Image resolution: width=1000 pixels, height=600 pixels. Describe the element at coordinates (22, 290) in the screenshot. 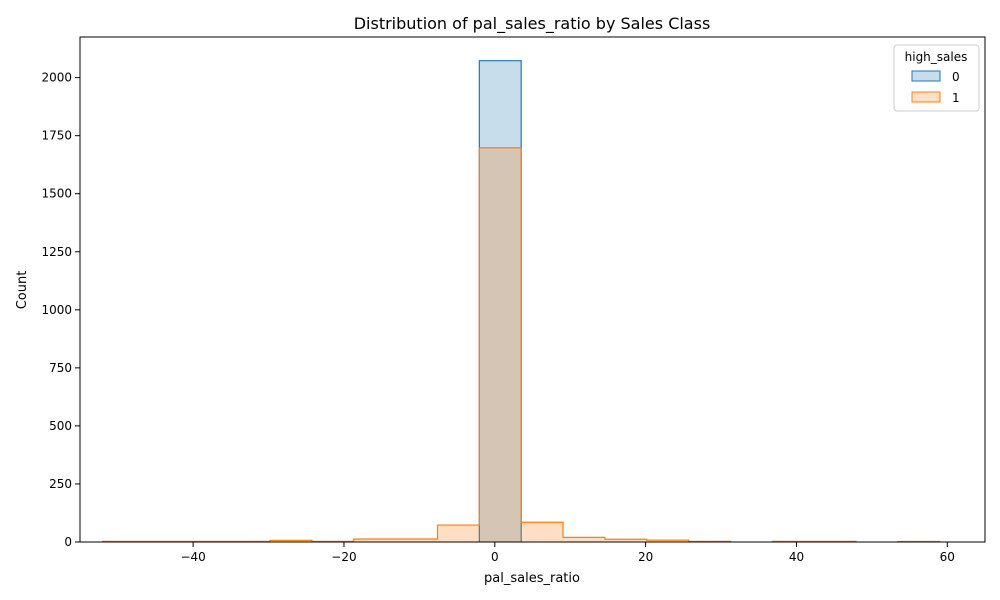

I see `y-axis-title: Count` at that location.